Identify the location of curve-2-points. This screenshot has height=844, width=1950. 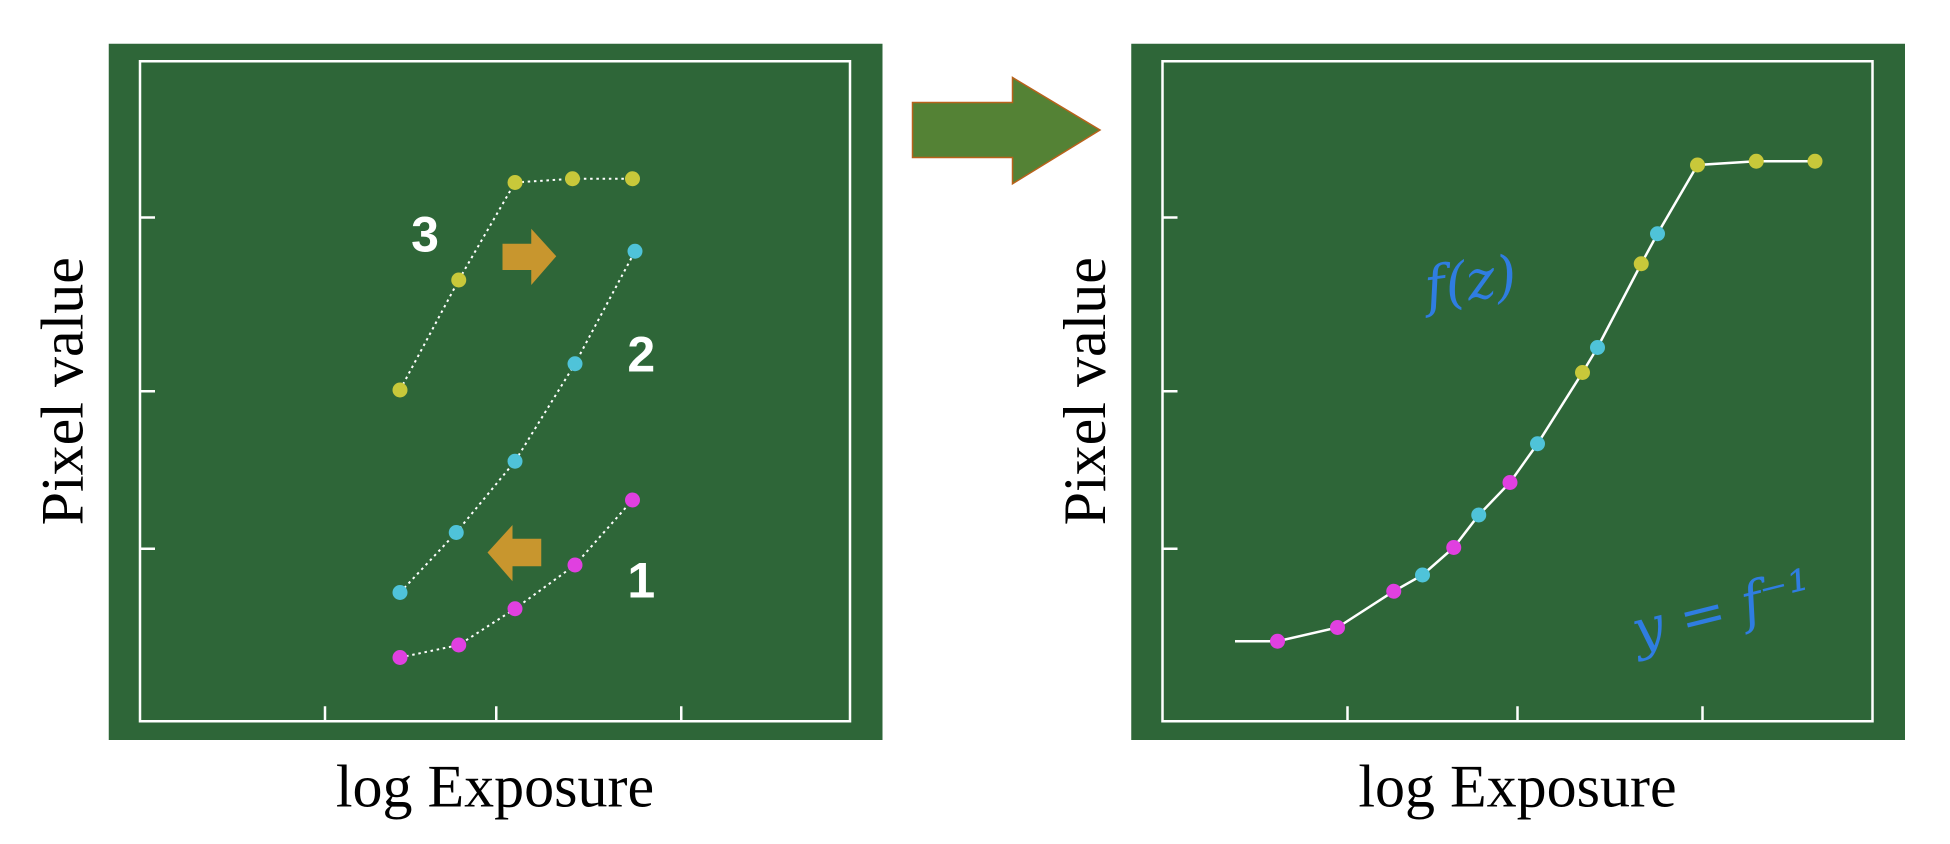
(517, 421).